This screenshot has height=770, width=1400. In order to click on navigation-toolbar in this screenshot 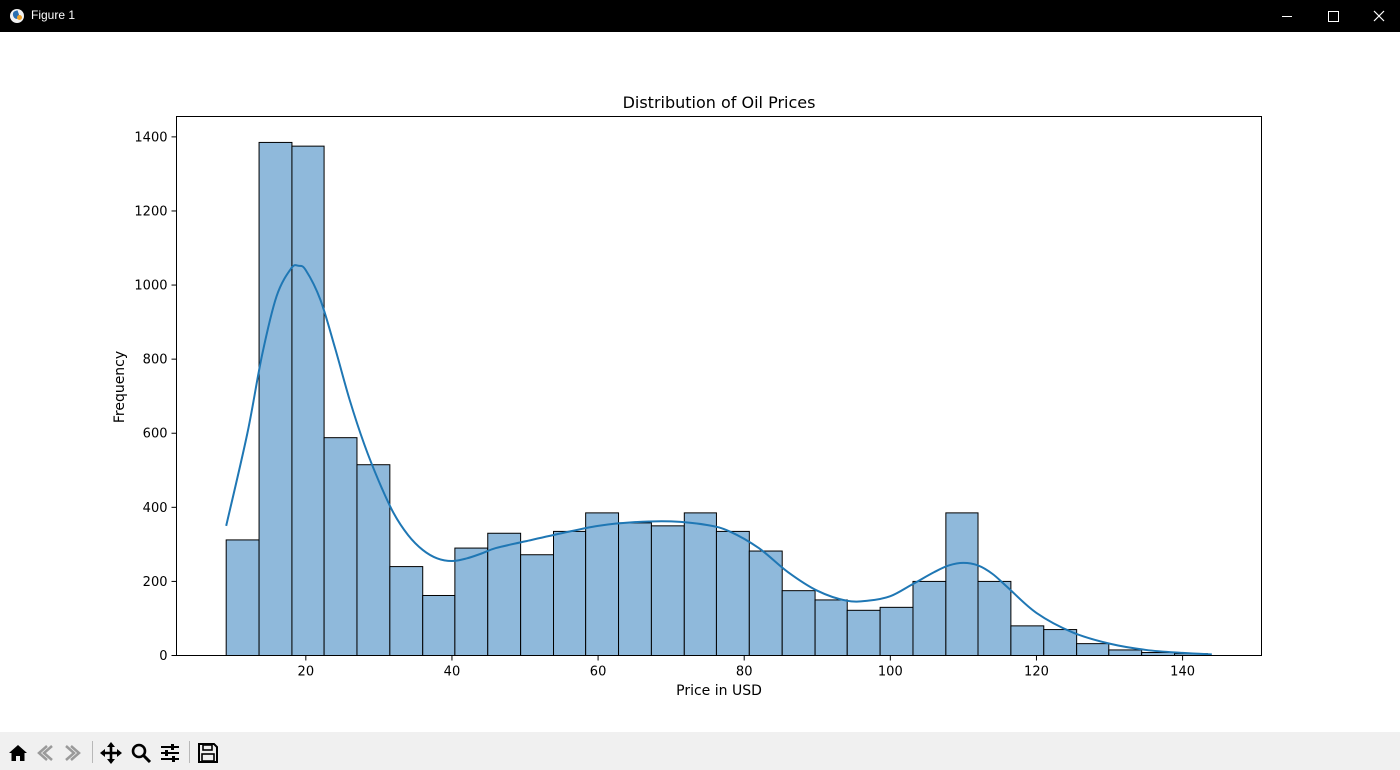, I will do `click(700, 751)`.